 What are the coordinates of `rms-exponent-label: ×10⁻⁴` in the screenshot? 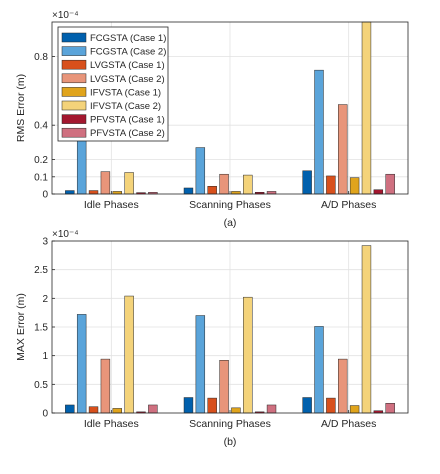 It's located at (65, 15).